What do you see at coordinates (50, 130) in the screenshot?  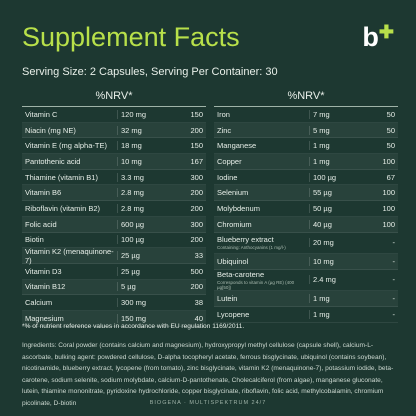 I see `nutrient-label: Niacin (mg NE)` at bounding box center [50, 130].